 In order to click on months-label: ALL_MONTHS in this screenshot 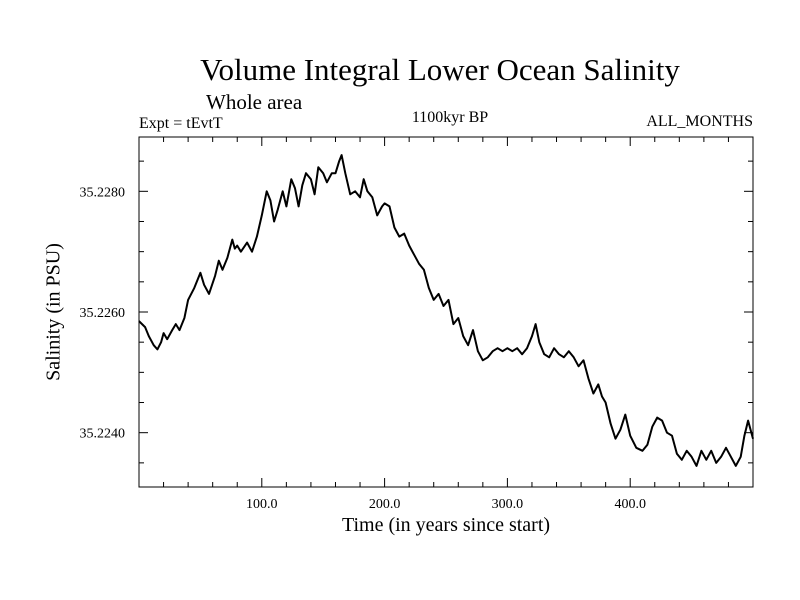, I will do `click(699, 121)`.